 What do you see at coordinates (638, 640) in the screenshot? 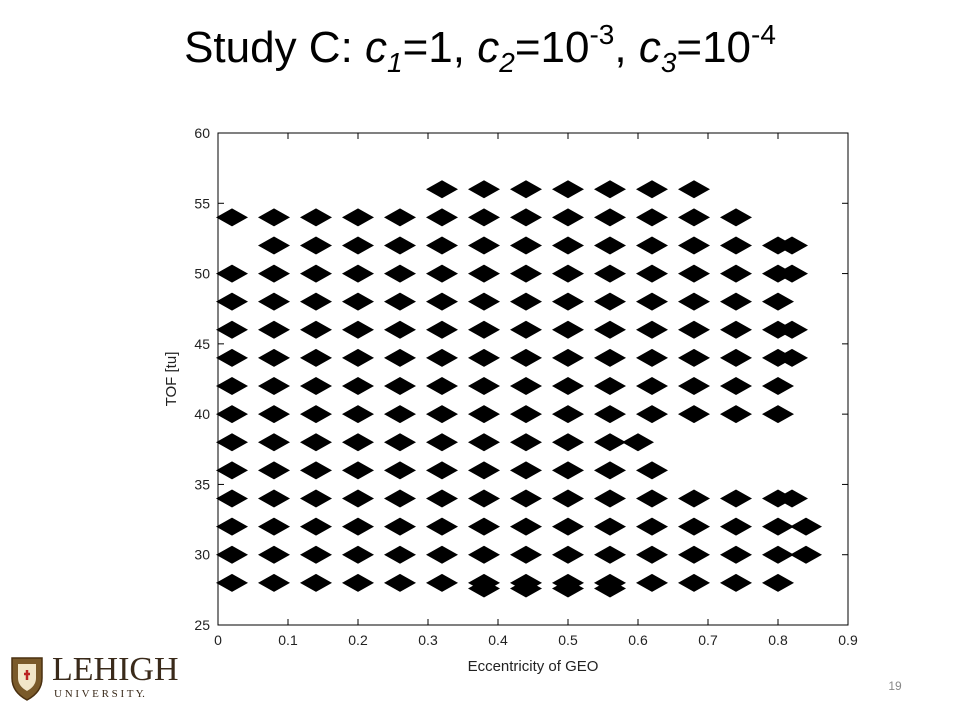
I see `x-tick-label: 0.6` at bounding box center [638, 640].